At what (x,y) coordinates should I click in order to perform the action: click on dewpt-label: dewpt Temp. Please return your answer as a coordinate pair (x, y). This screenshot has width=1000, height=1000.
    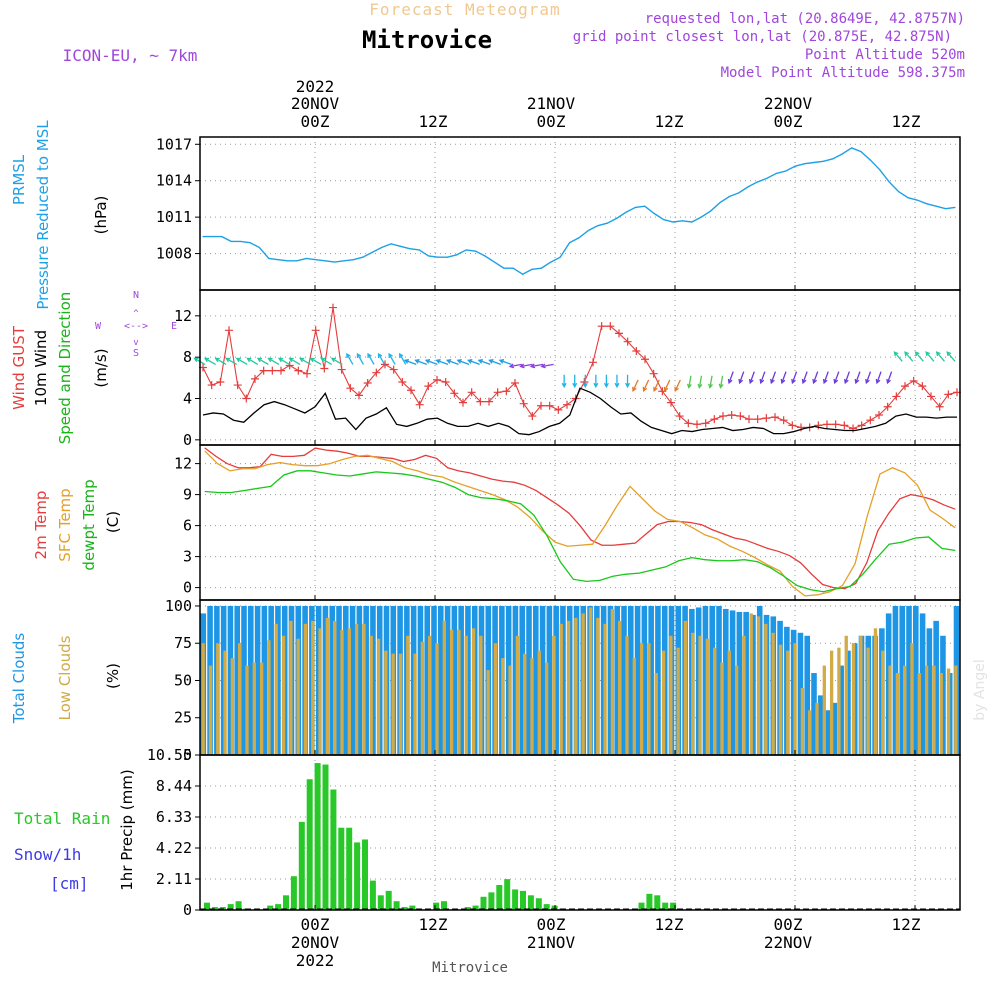
    Looking at the image, I should click on (89, 524).